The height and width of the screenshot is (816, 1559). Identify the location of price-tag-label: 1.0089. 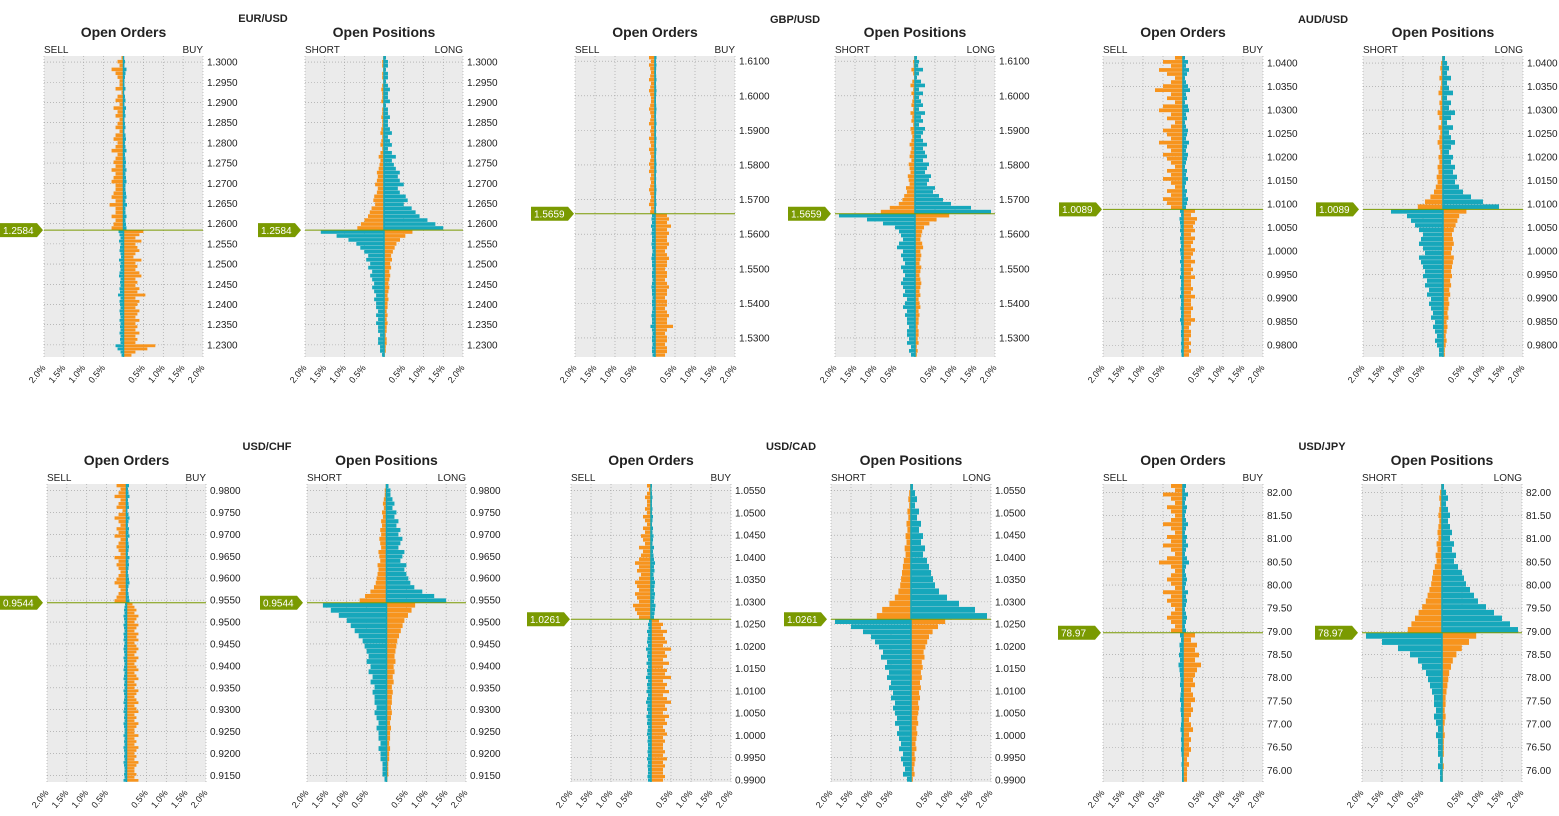
(1334, 210).